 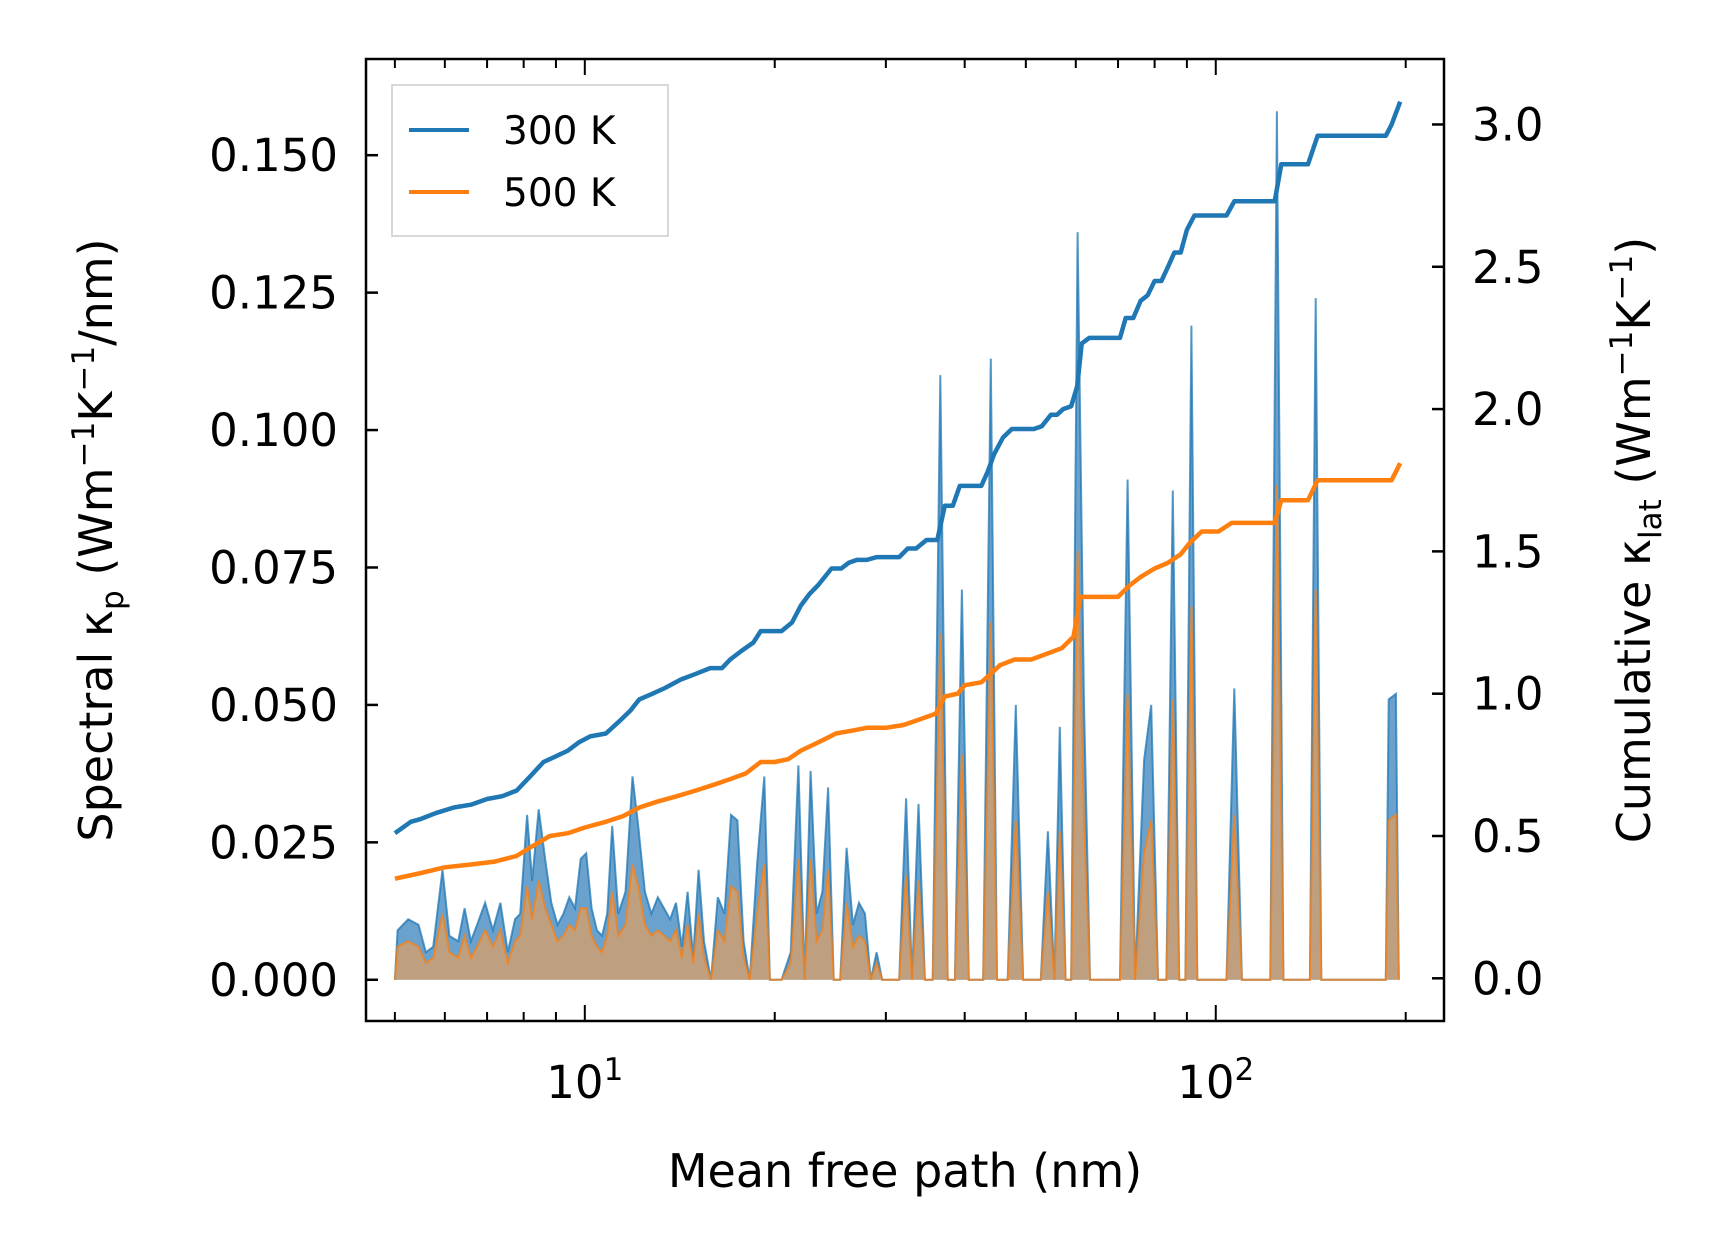 I want to click on x-axis-label: Mean free path (nm), so click(x=905, y=1171).